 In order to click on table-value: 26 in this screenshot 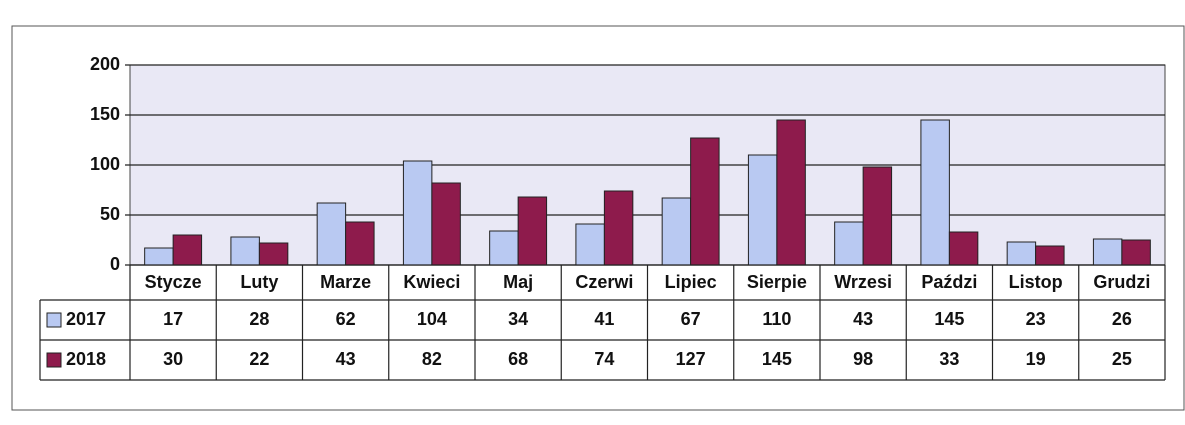, I will do `click(1122, 319)`.